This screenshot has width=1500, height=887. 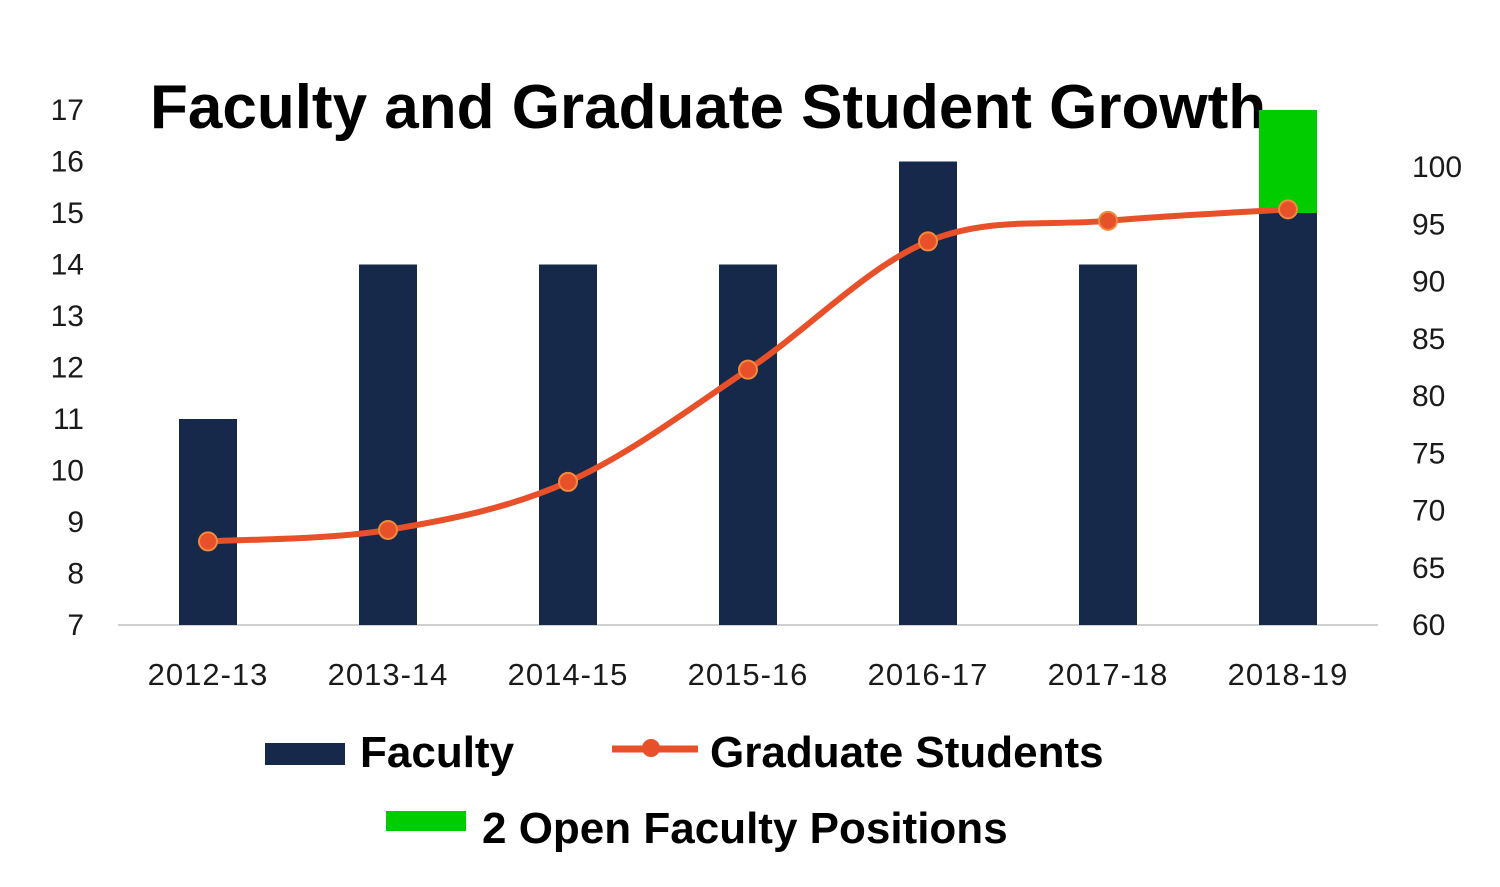 I want to click on x-tick-label: 2017-18, so click(x=1108, y=674).